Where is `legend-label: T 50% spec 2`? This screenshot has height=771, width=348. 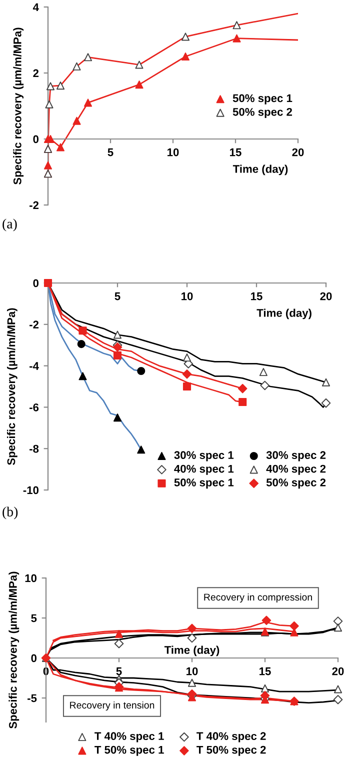
legend-label: T 50% spec 2 is located at coordinates (231, 751).